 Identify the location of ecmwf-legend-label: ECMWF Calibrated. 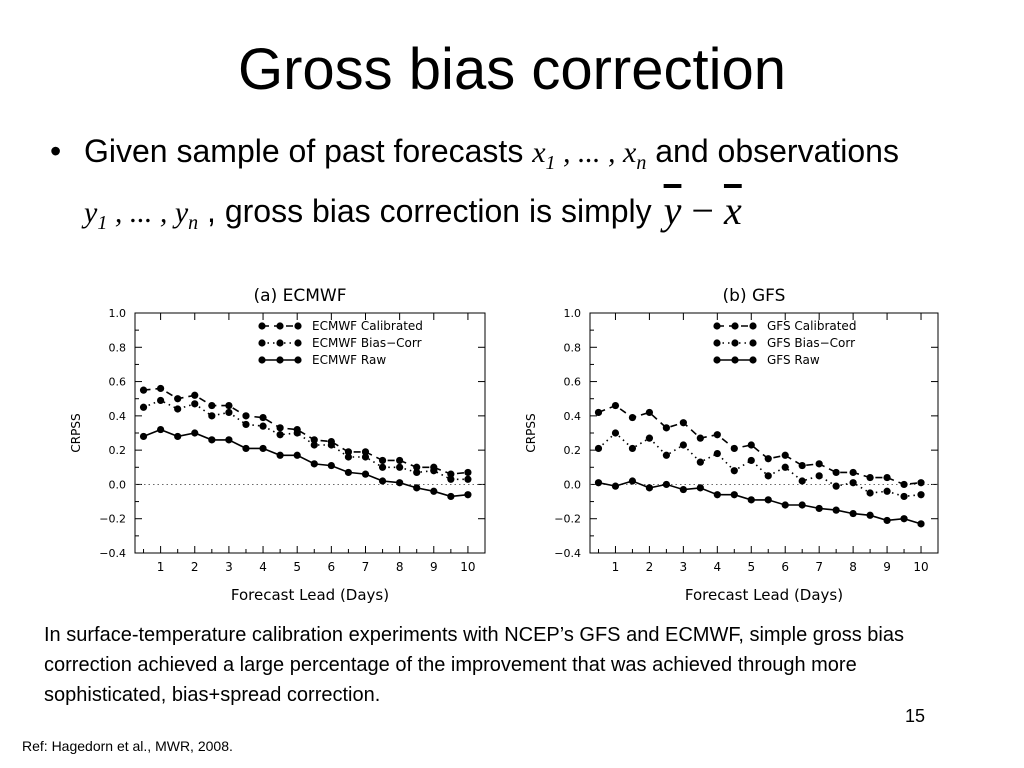
(367, 326).